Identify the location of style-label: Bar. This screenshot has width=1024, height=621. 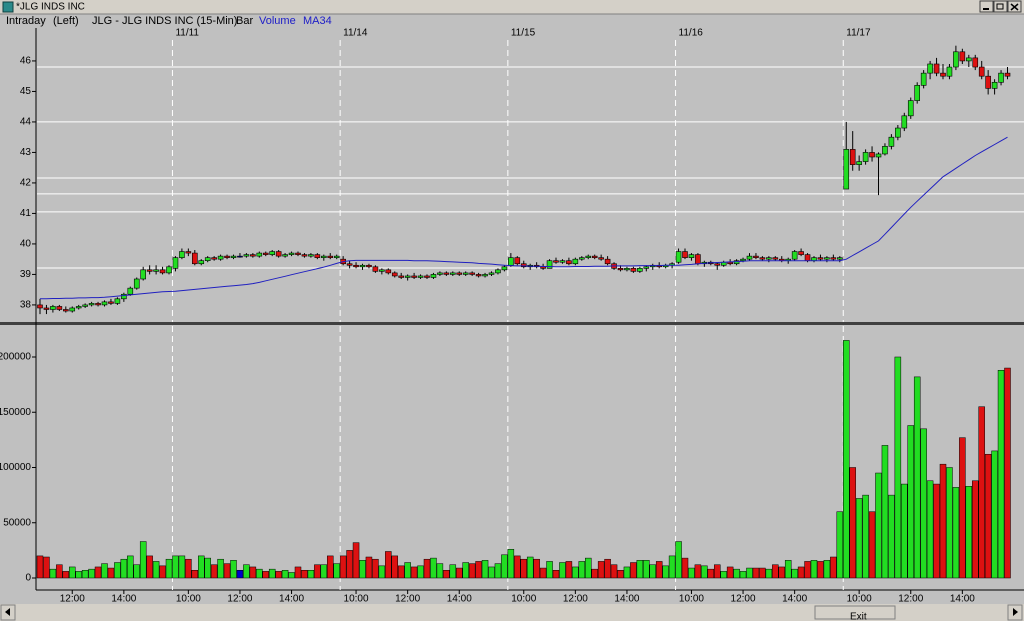
(244, 21).